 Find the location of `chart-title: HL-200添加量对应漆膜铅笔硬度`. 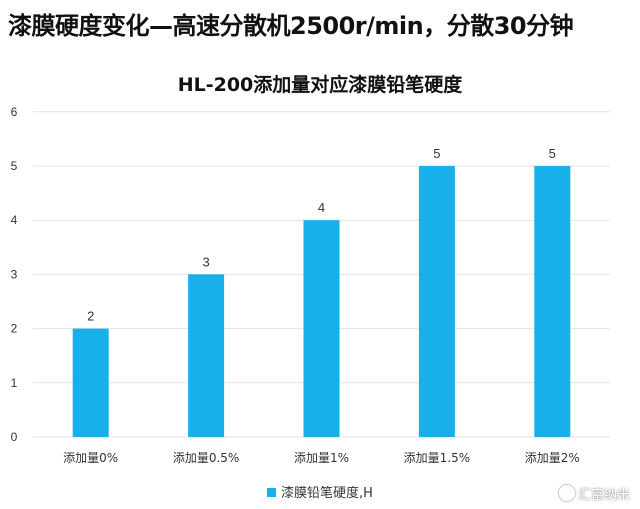

chart-title: HL-200添加量对应漆膜铅笔硬度 is located at coordinates (320, 85).